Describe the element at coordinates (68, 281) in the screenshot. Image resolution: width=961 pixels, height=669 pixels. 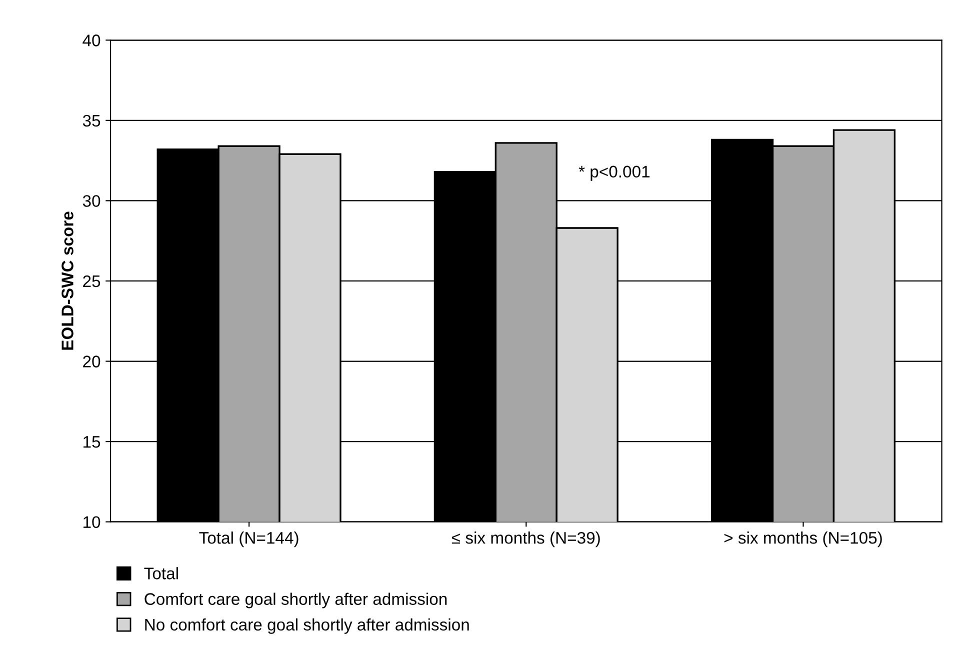
I see `y-axis-title: EOLD-SWC score` at that location.